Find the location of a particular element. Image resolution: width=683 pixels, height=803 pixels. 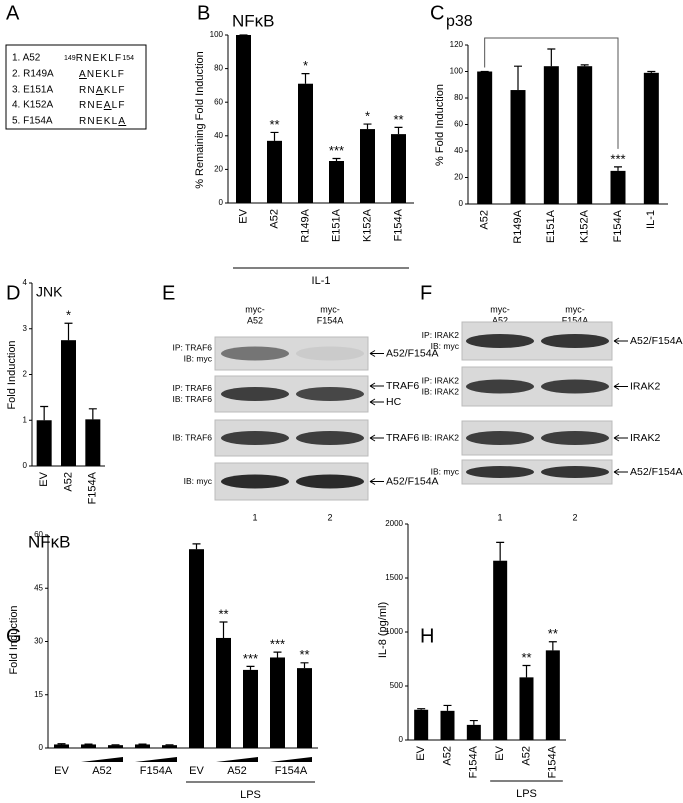

y-tick-label: 40 is located at coordinates (218, 135).